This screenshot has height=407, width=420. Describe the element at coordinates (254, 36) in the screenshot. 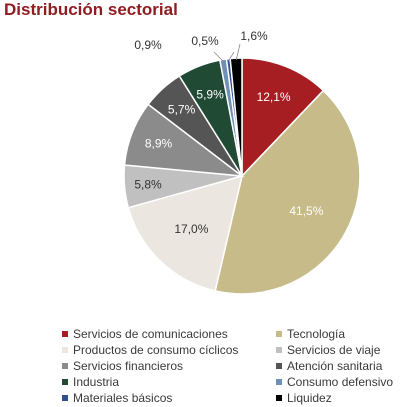

I see `slice-data-label: 1,6%` at that location.